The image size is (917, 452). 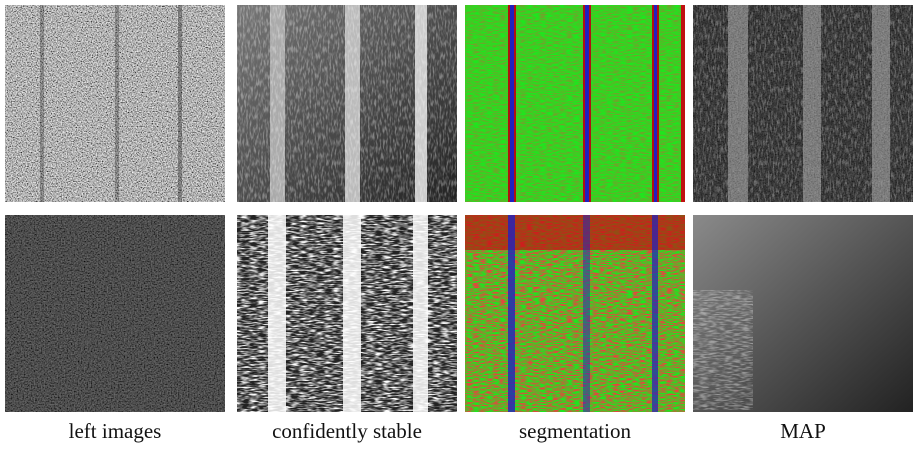 What do you see at coordinates (115, 431) in the screenshot?
I see `caption: left images` at bounding box center [115, 431].